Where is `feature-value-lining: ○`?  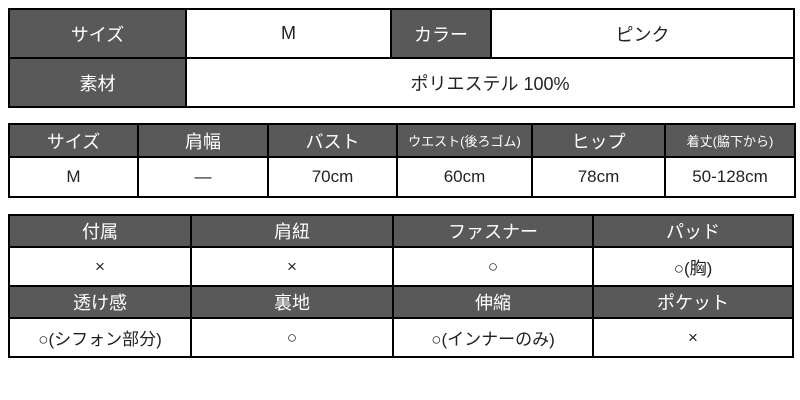 feature-value-lining: ○ is located at coordinates (292, 337).